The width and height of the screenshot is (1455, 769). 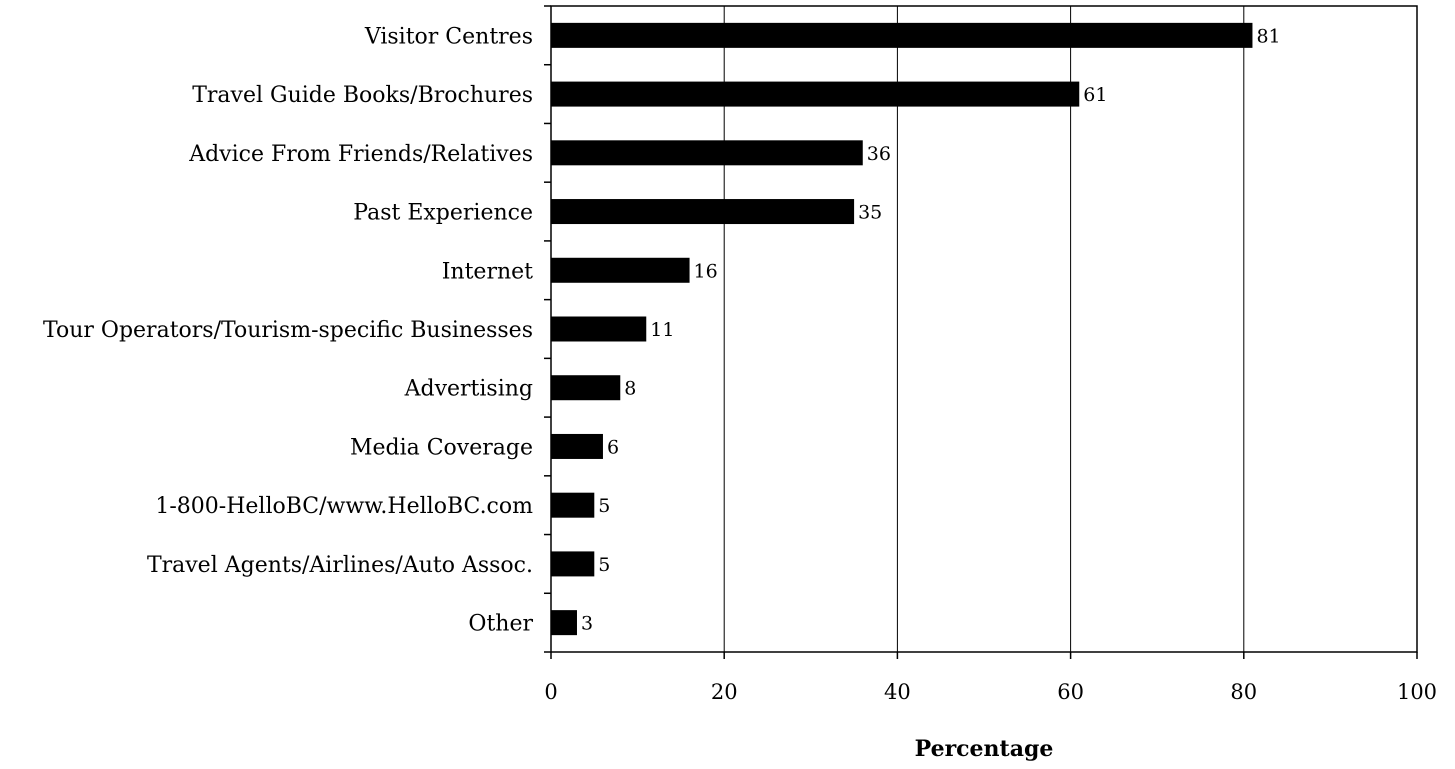 What do you see at coordinates (897, 692) in the screenshot?
I see `x-tick-label: 40` at bounding box center [897, 692].